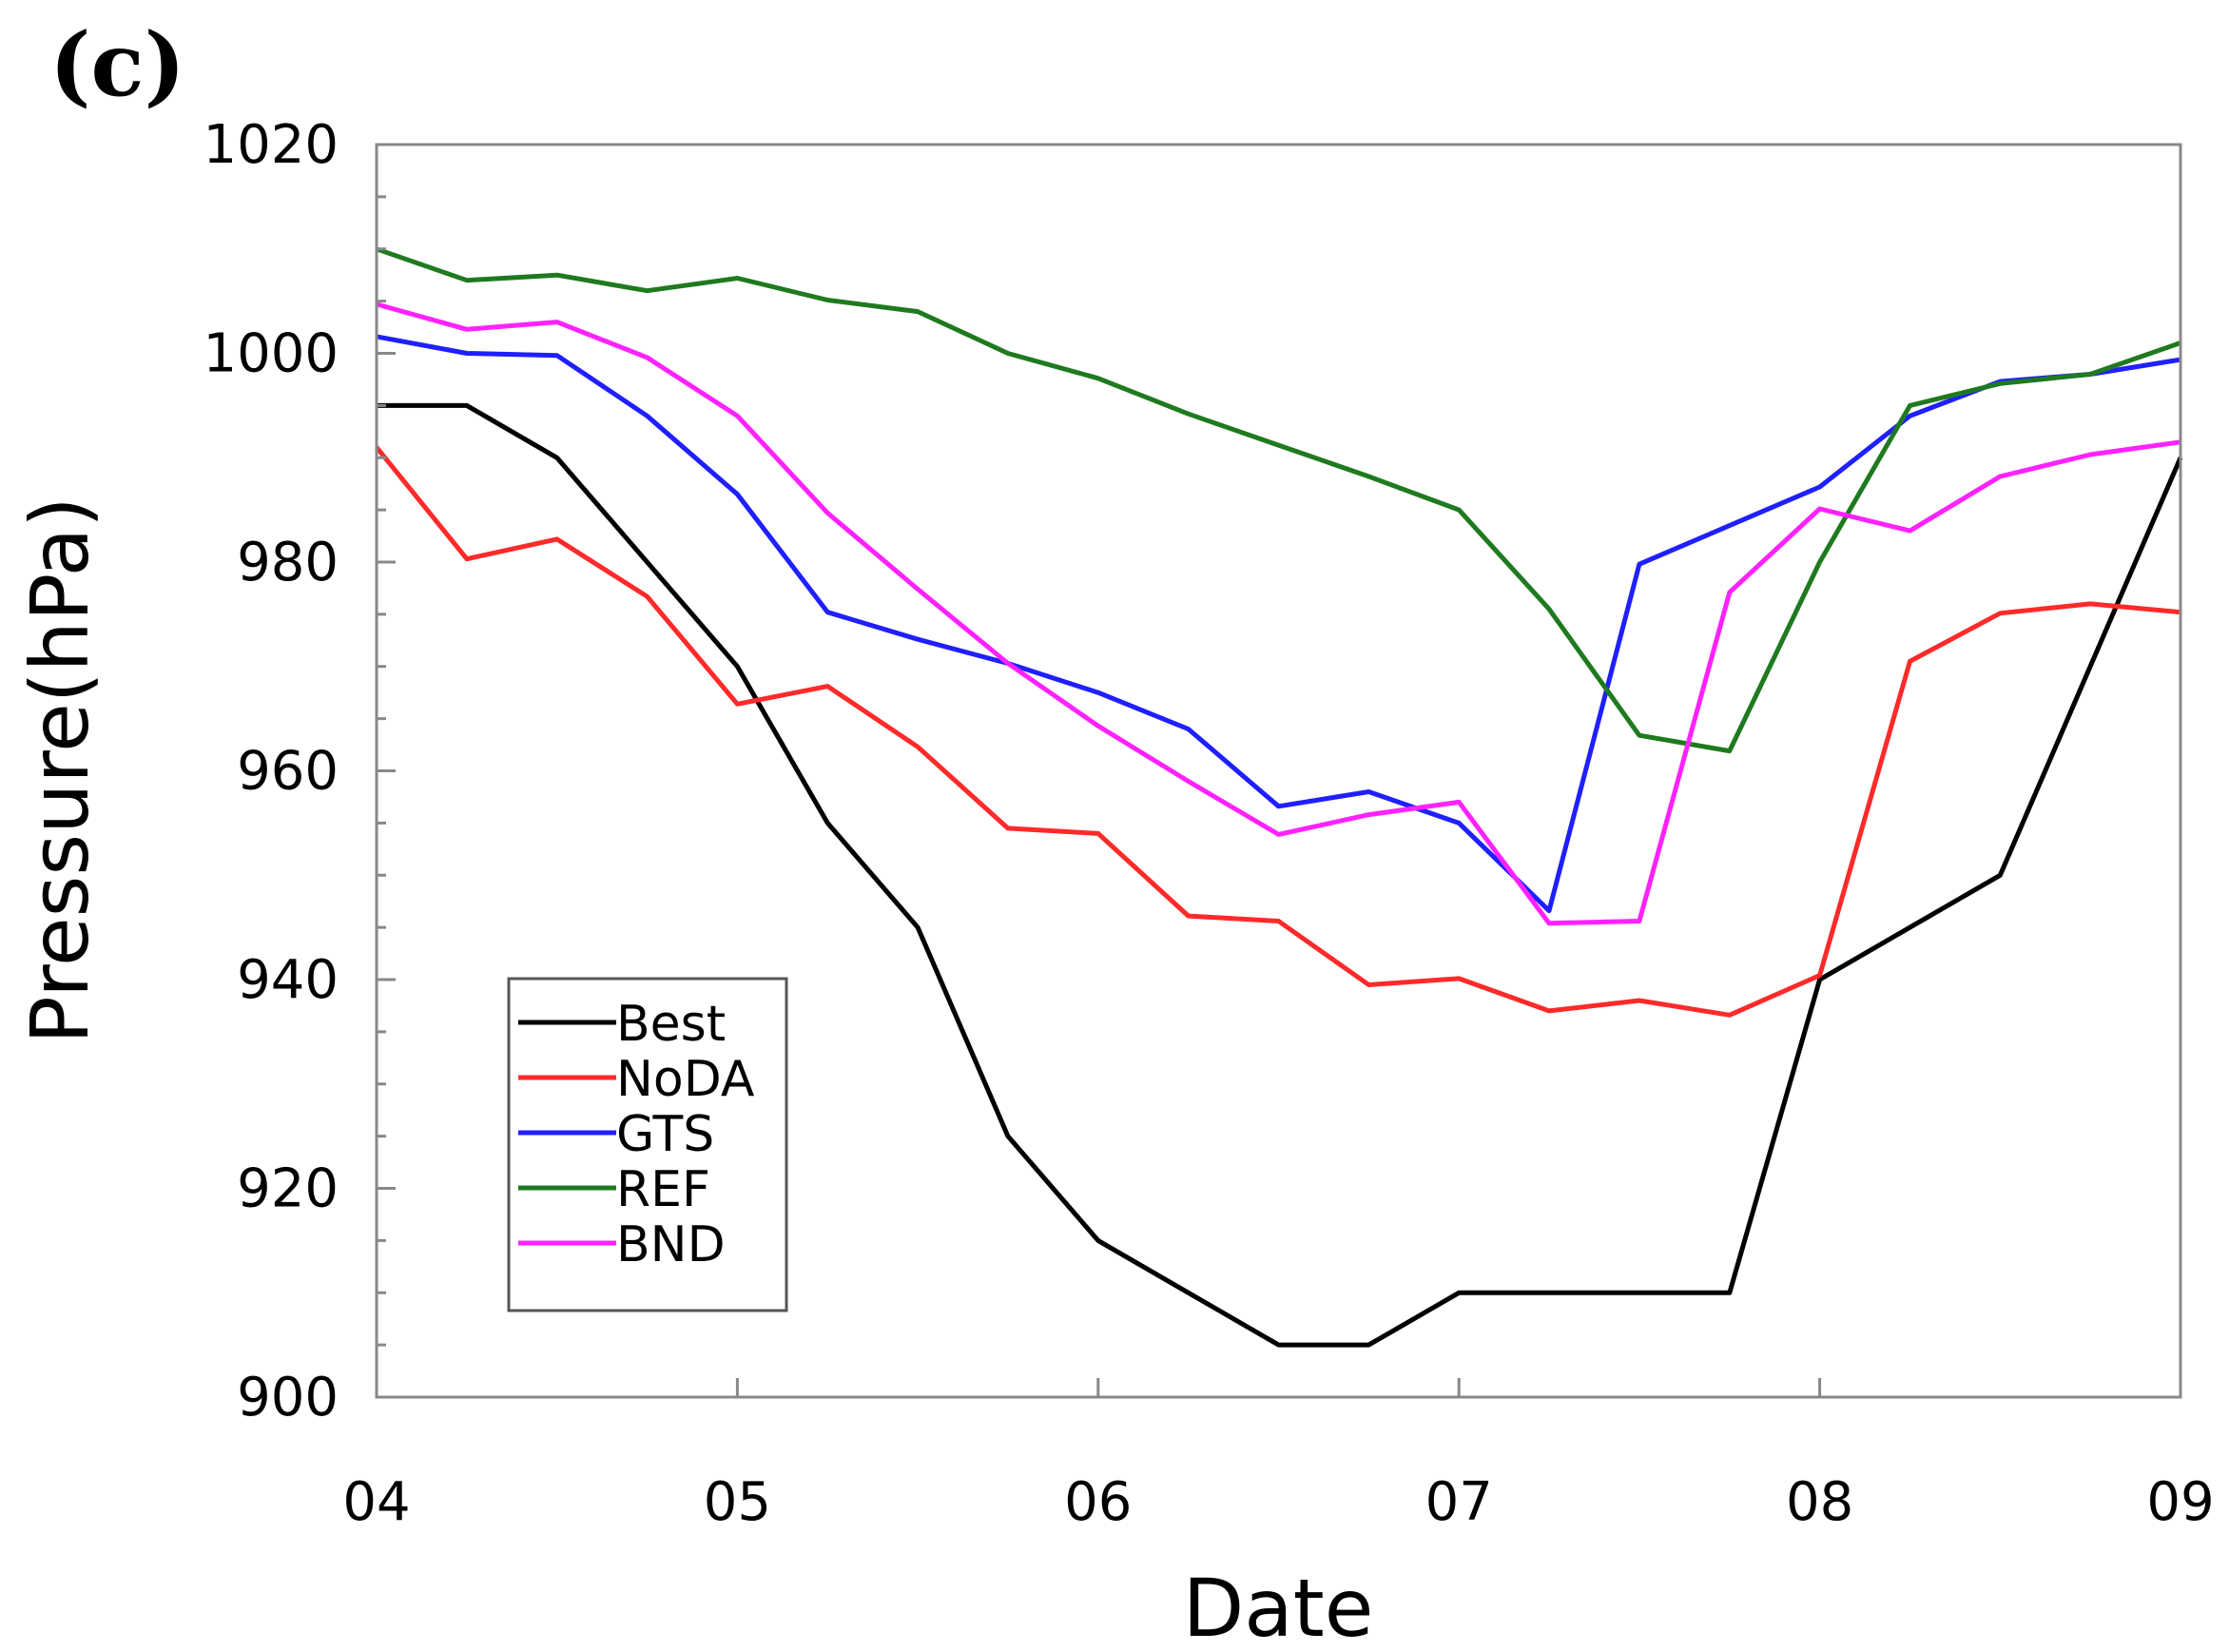 The width and height of the screenshot is (2229, 1652). What do you see at coordinates (60, 770) in the screenshot?
I see `y-axis-title: Pressure(hPa)` at bounding box center [60, 770].